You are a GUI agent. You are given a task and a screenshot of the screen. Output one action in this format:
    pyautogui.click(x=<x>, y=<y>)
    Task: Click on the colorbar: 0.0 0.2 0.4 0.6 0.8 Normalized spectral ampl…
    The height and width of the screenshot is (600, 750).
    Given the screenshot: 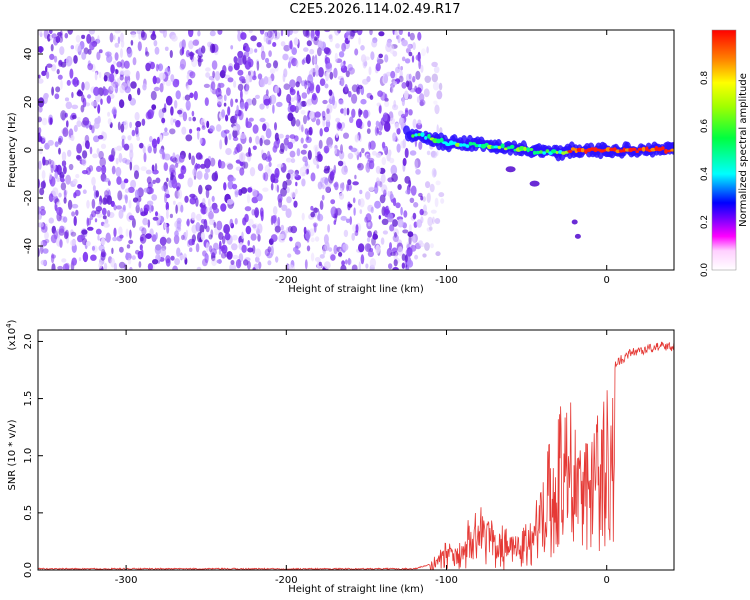 What is the action you would take?
    pyautogui.click(x=724, y=153)
    